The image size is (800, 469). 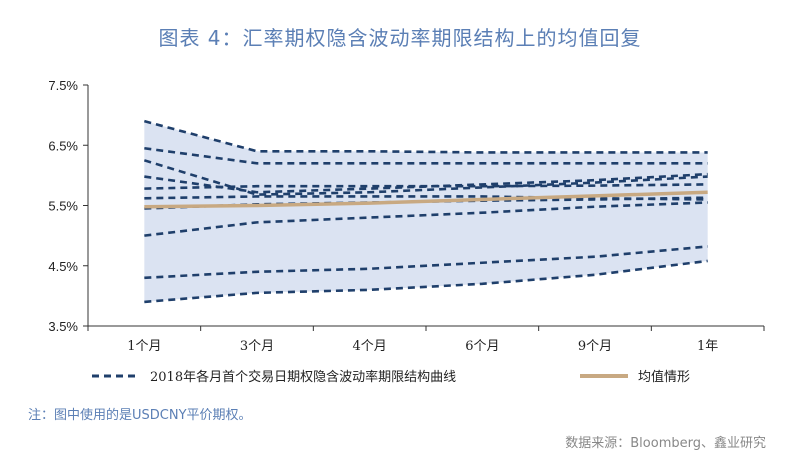 What do you see at coordinates (370, 346) in the screenshot?
I see `x-tick-label: 4个月` at bounding box center [370, 346].